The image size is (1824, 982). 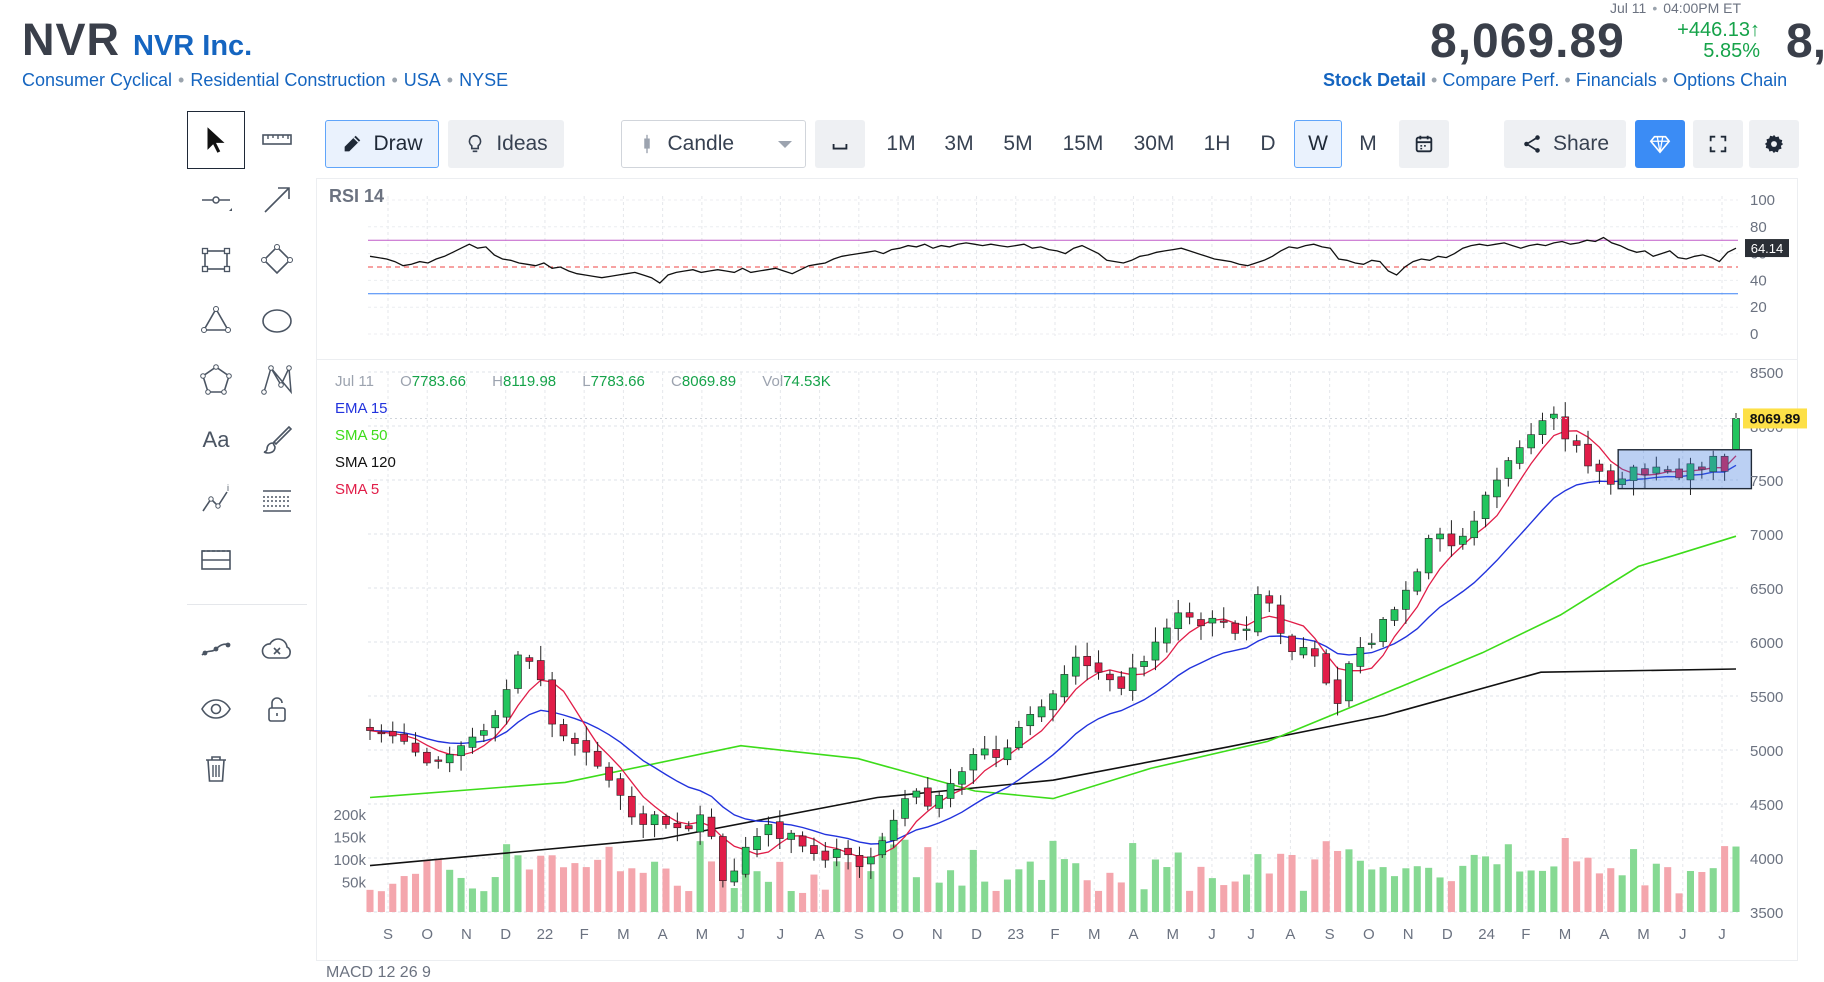 What do you see at coordinates (1154, 143) in the screenshot?
I see `timeframe-30m: 30M` at bounding box center [1154, 143].